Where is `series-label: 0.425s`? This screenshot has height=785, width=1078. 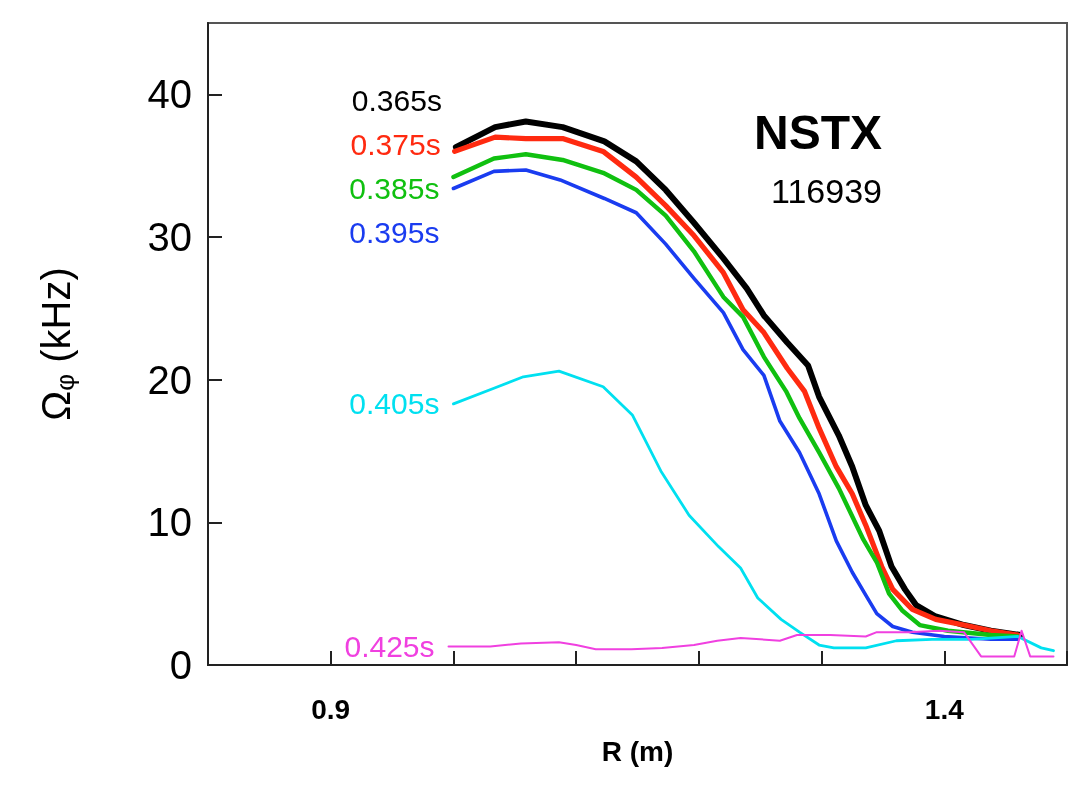 series-label: 0.425s is located at coordinates (389, 646).